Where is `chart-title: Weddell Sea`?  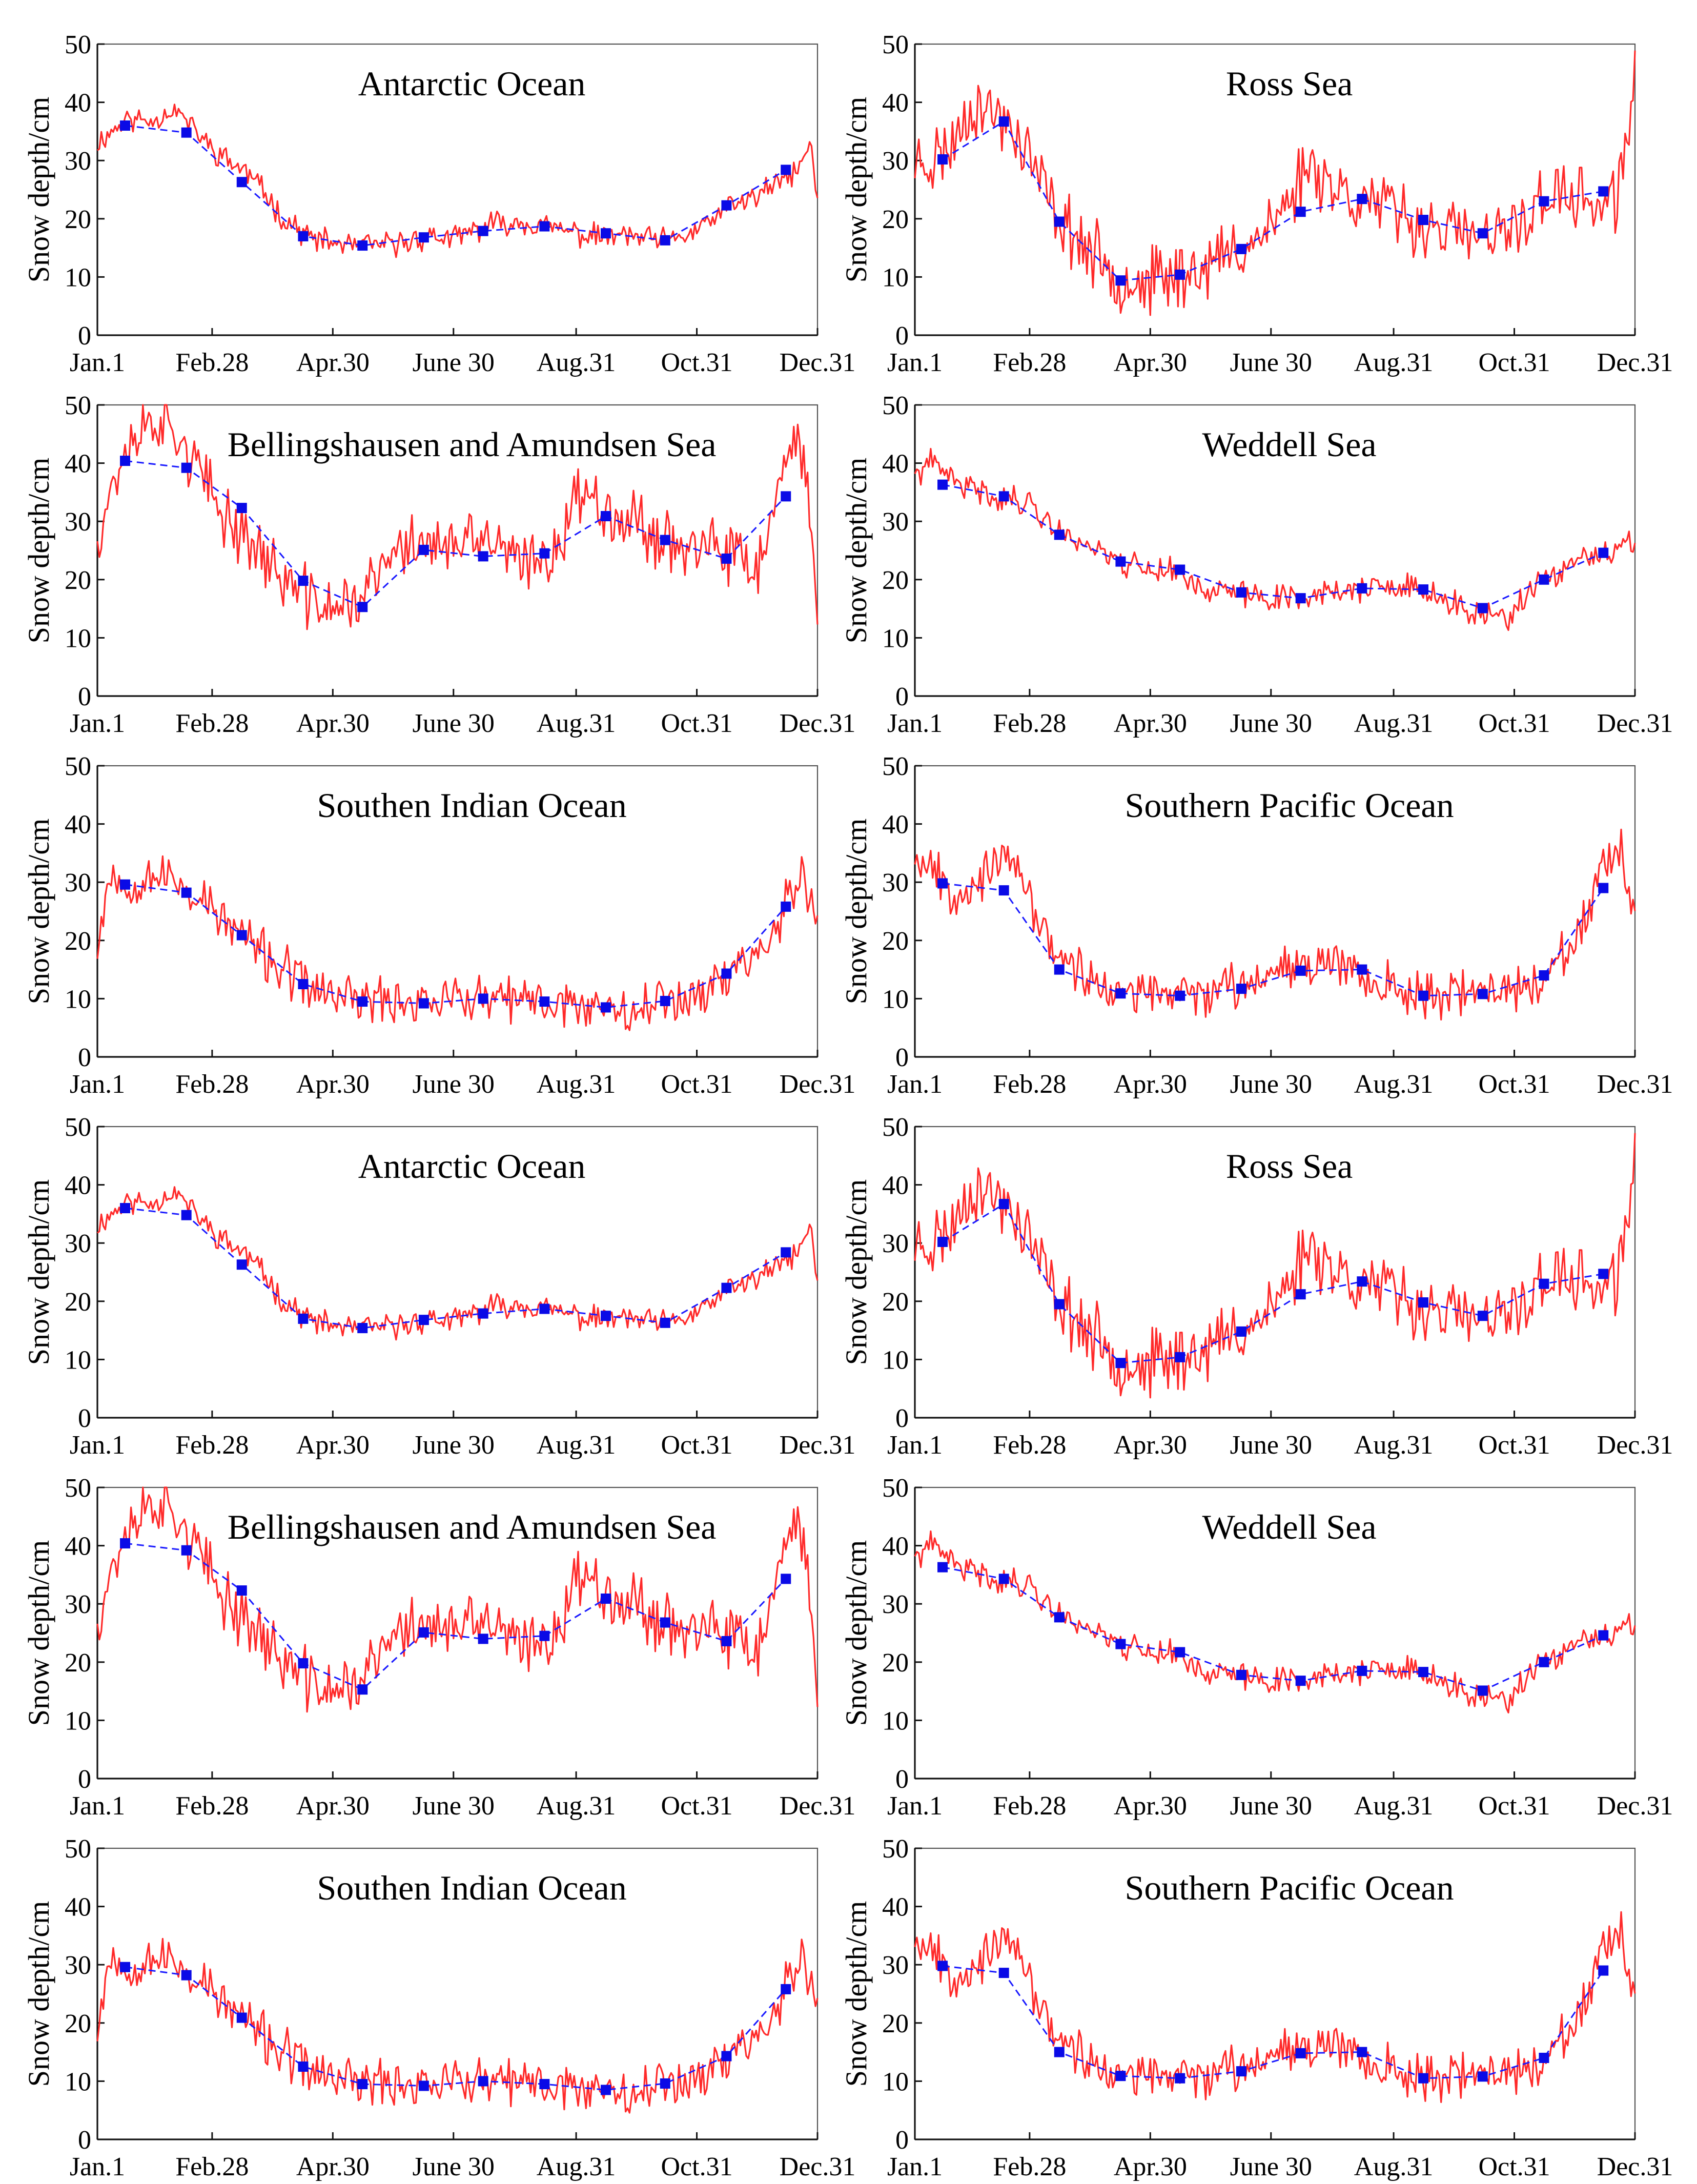
chart-title: Weddell Sea is located at coordinates (1290, 1526).